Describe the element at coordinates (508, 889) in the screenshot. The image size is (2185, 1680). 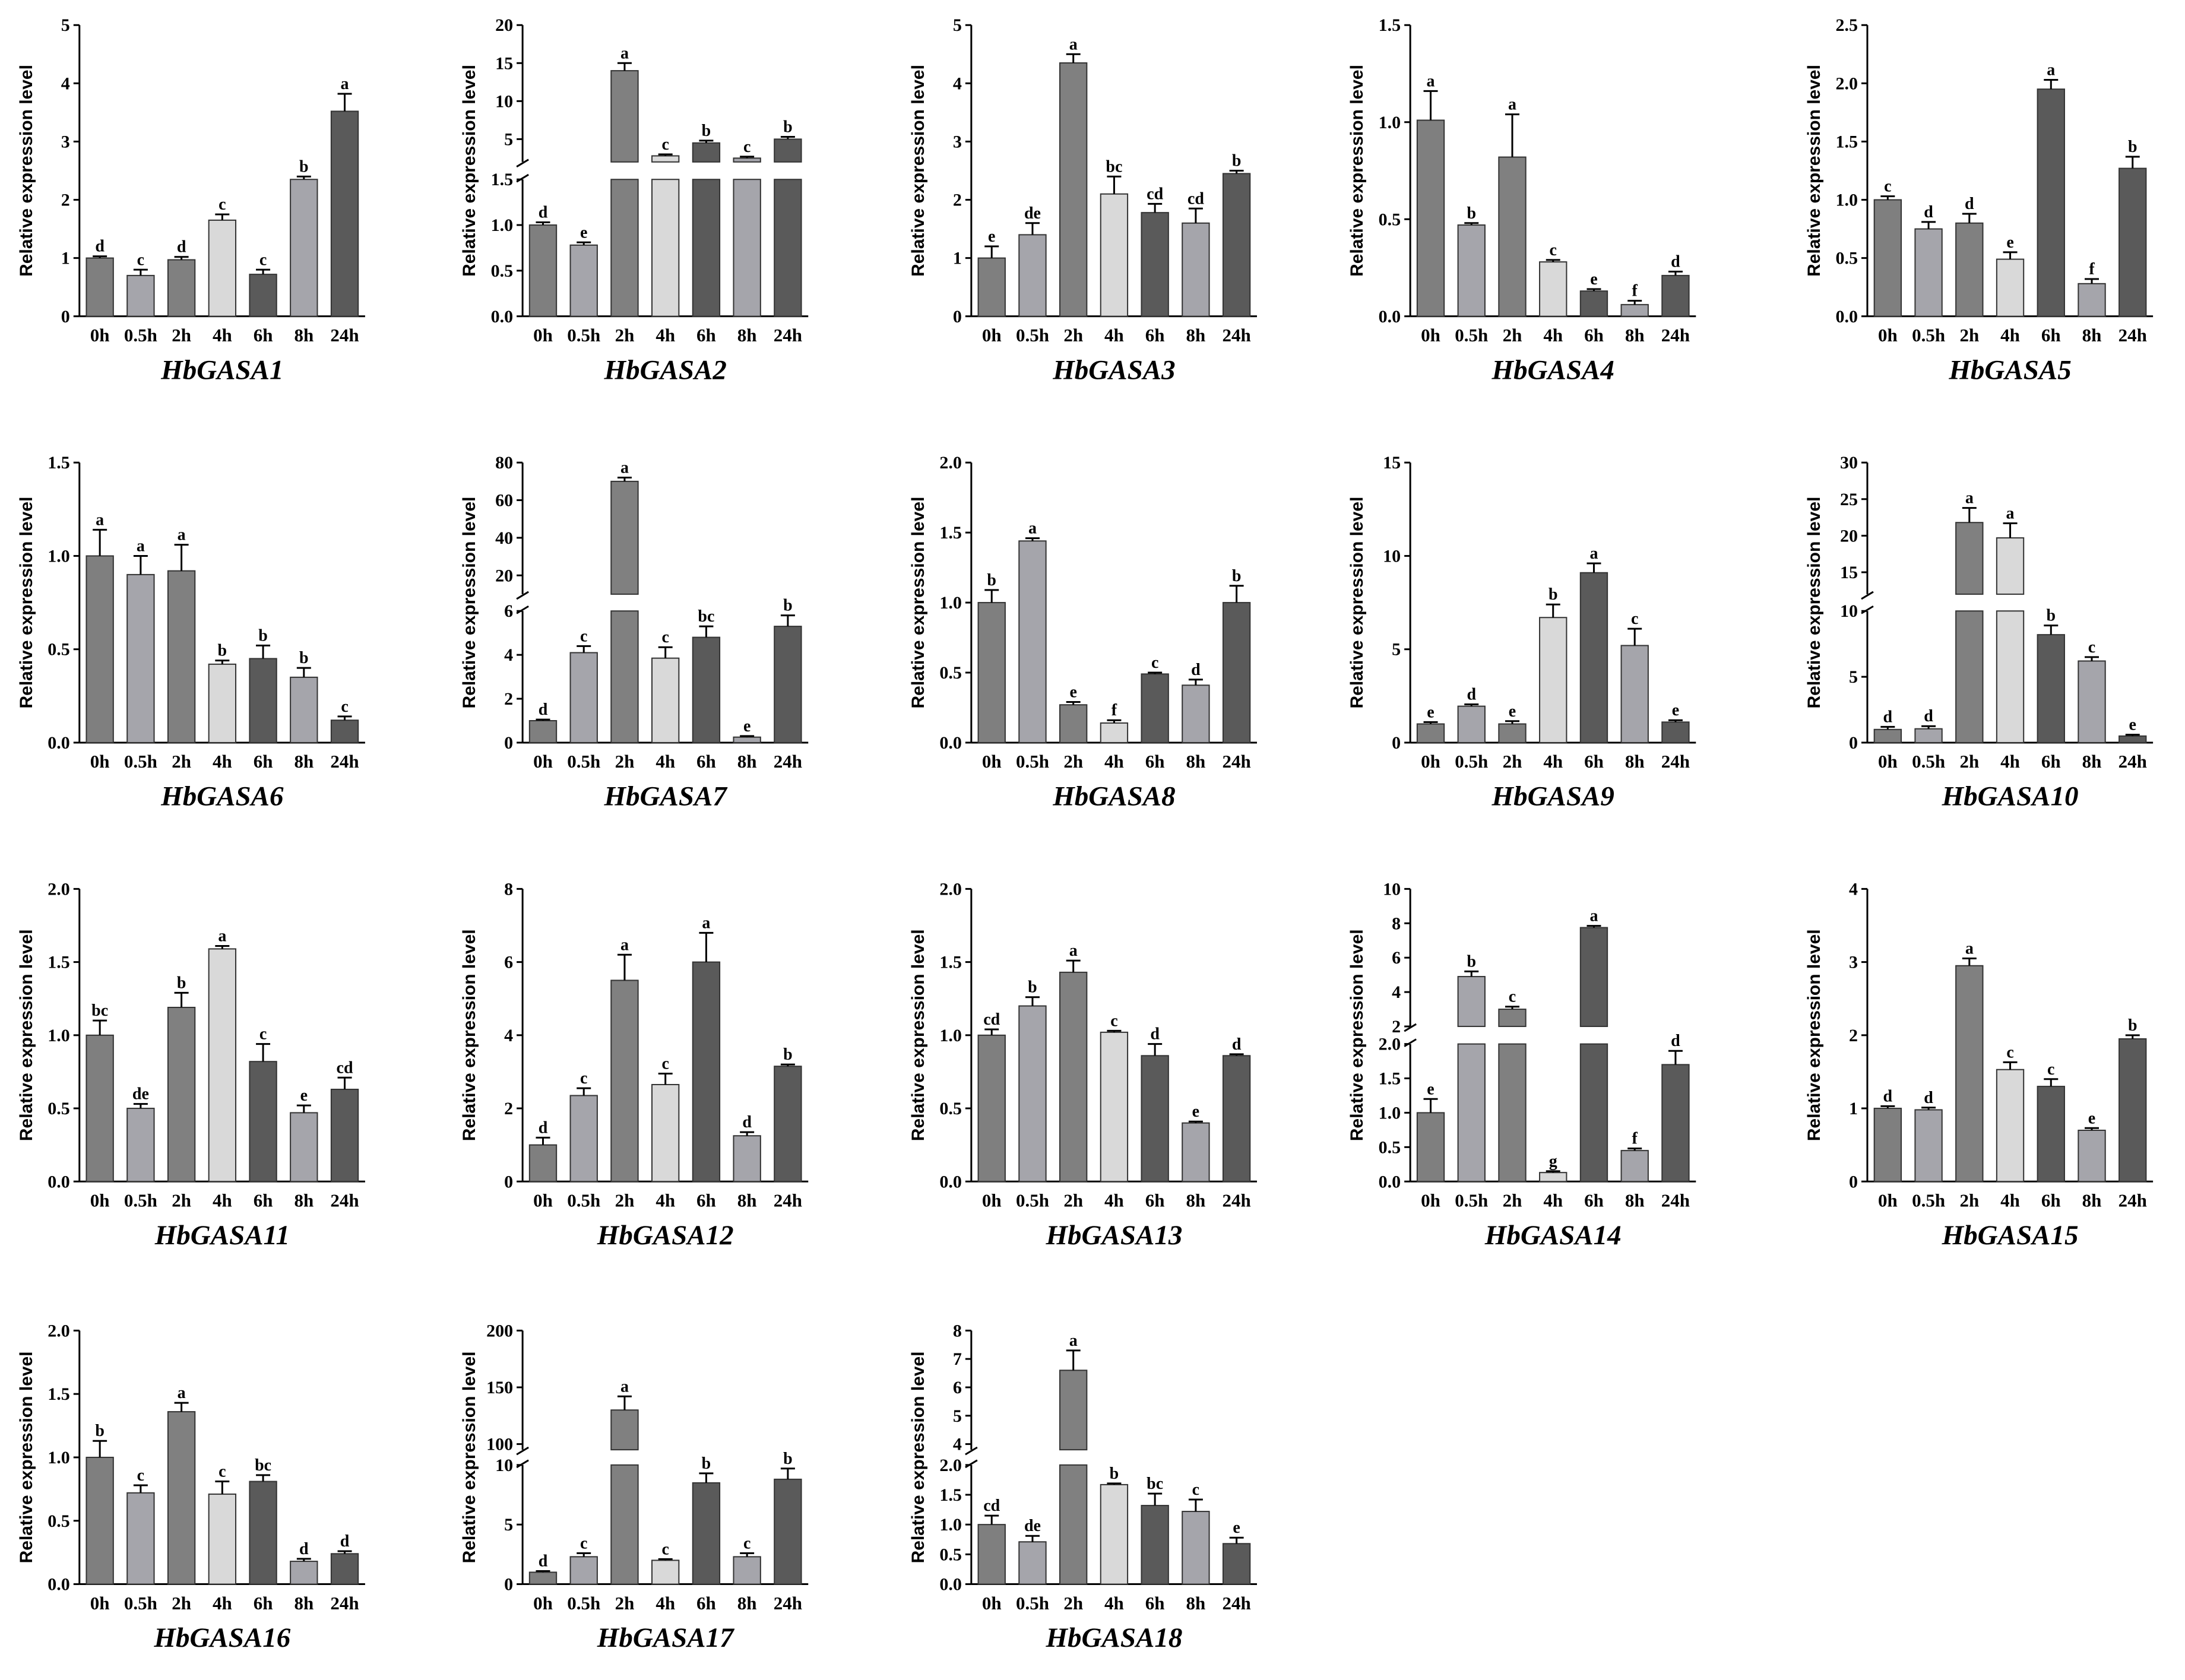
I see `y-tick-label: 8` at that location.